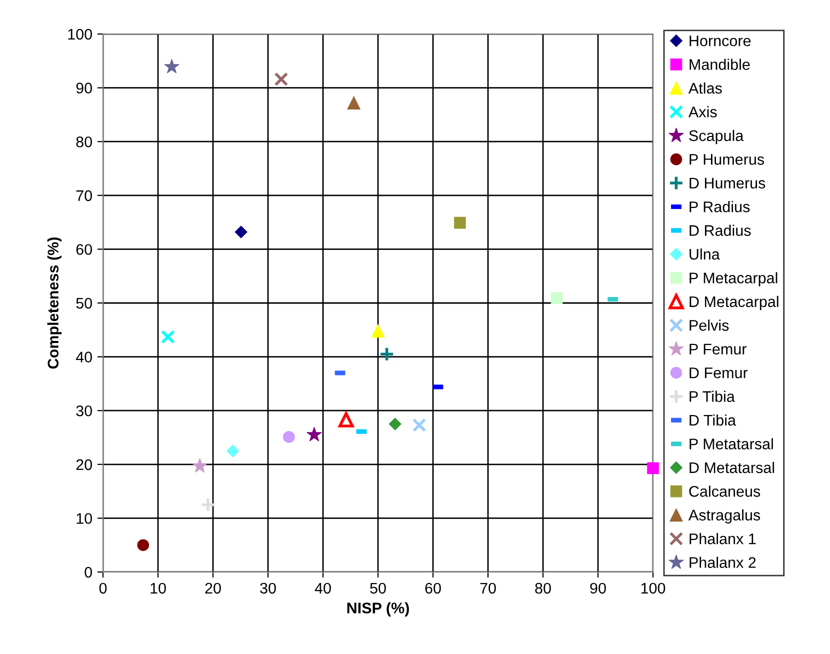 This screenshot has height=654, width=830. What do you see at coordinates (488, 588) in the screenshot?
I see `x-tick-label: 70` at bounding box center [488, 588].